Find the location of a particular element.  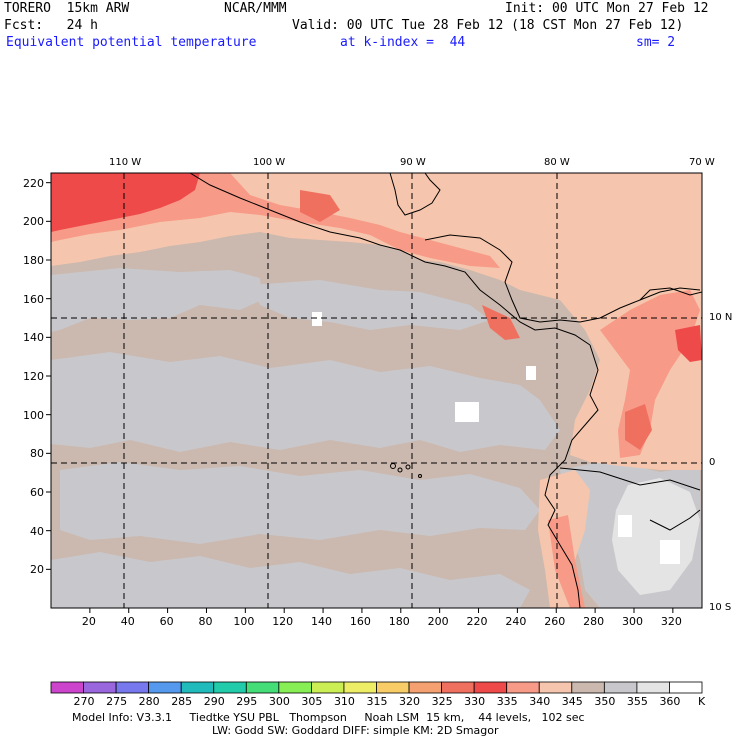

header-level: at k-index = 44 is located at coordinates (403, 42).